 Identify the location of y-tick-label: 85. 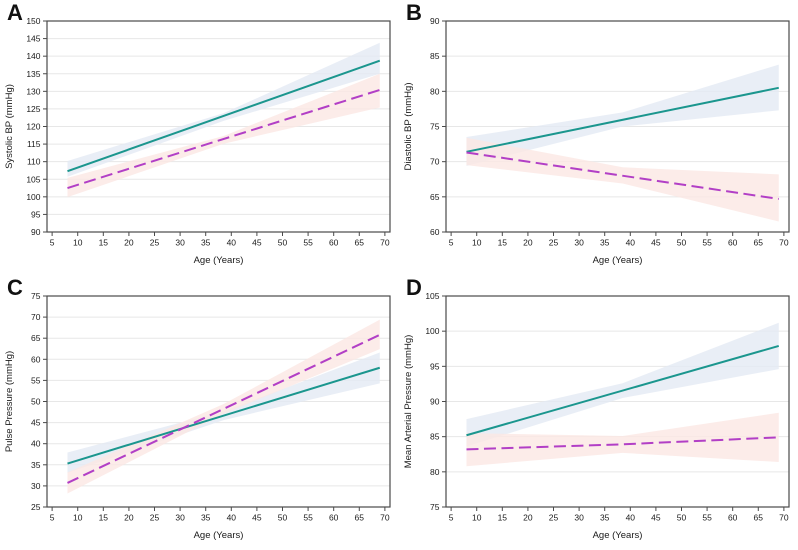
(435, 437).